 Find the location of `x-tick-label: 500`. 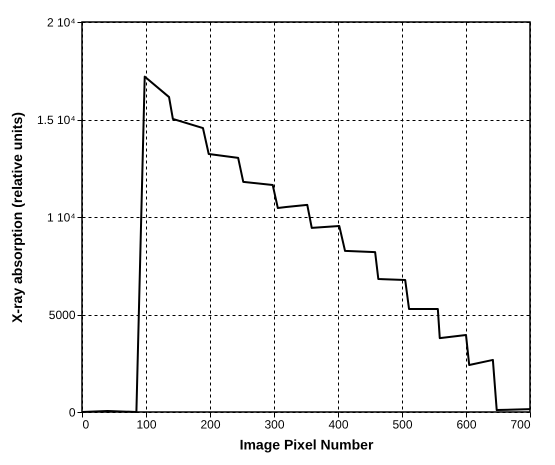

x-tick-label: 500 is located at coordinates (402, 425).